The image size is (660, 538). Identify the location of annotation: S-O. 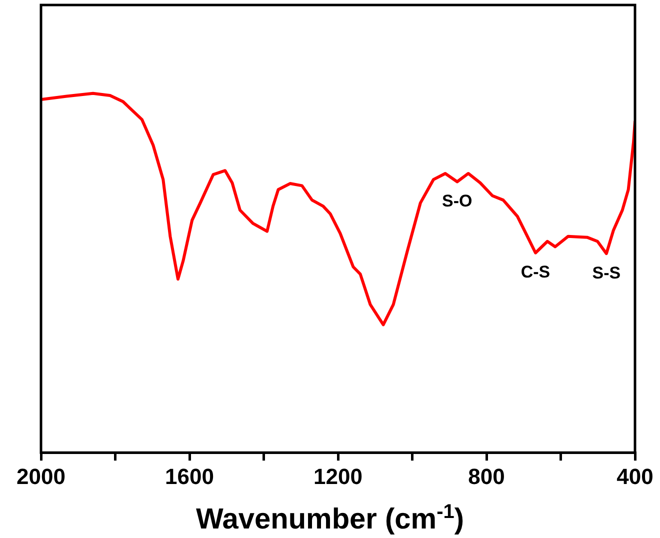
(457, 200).